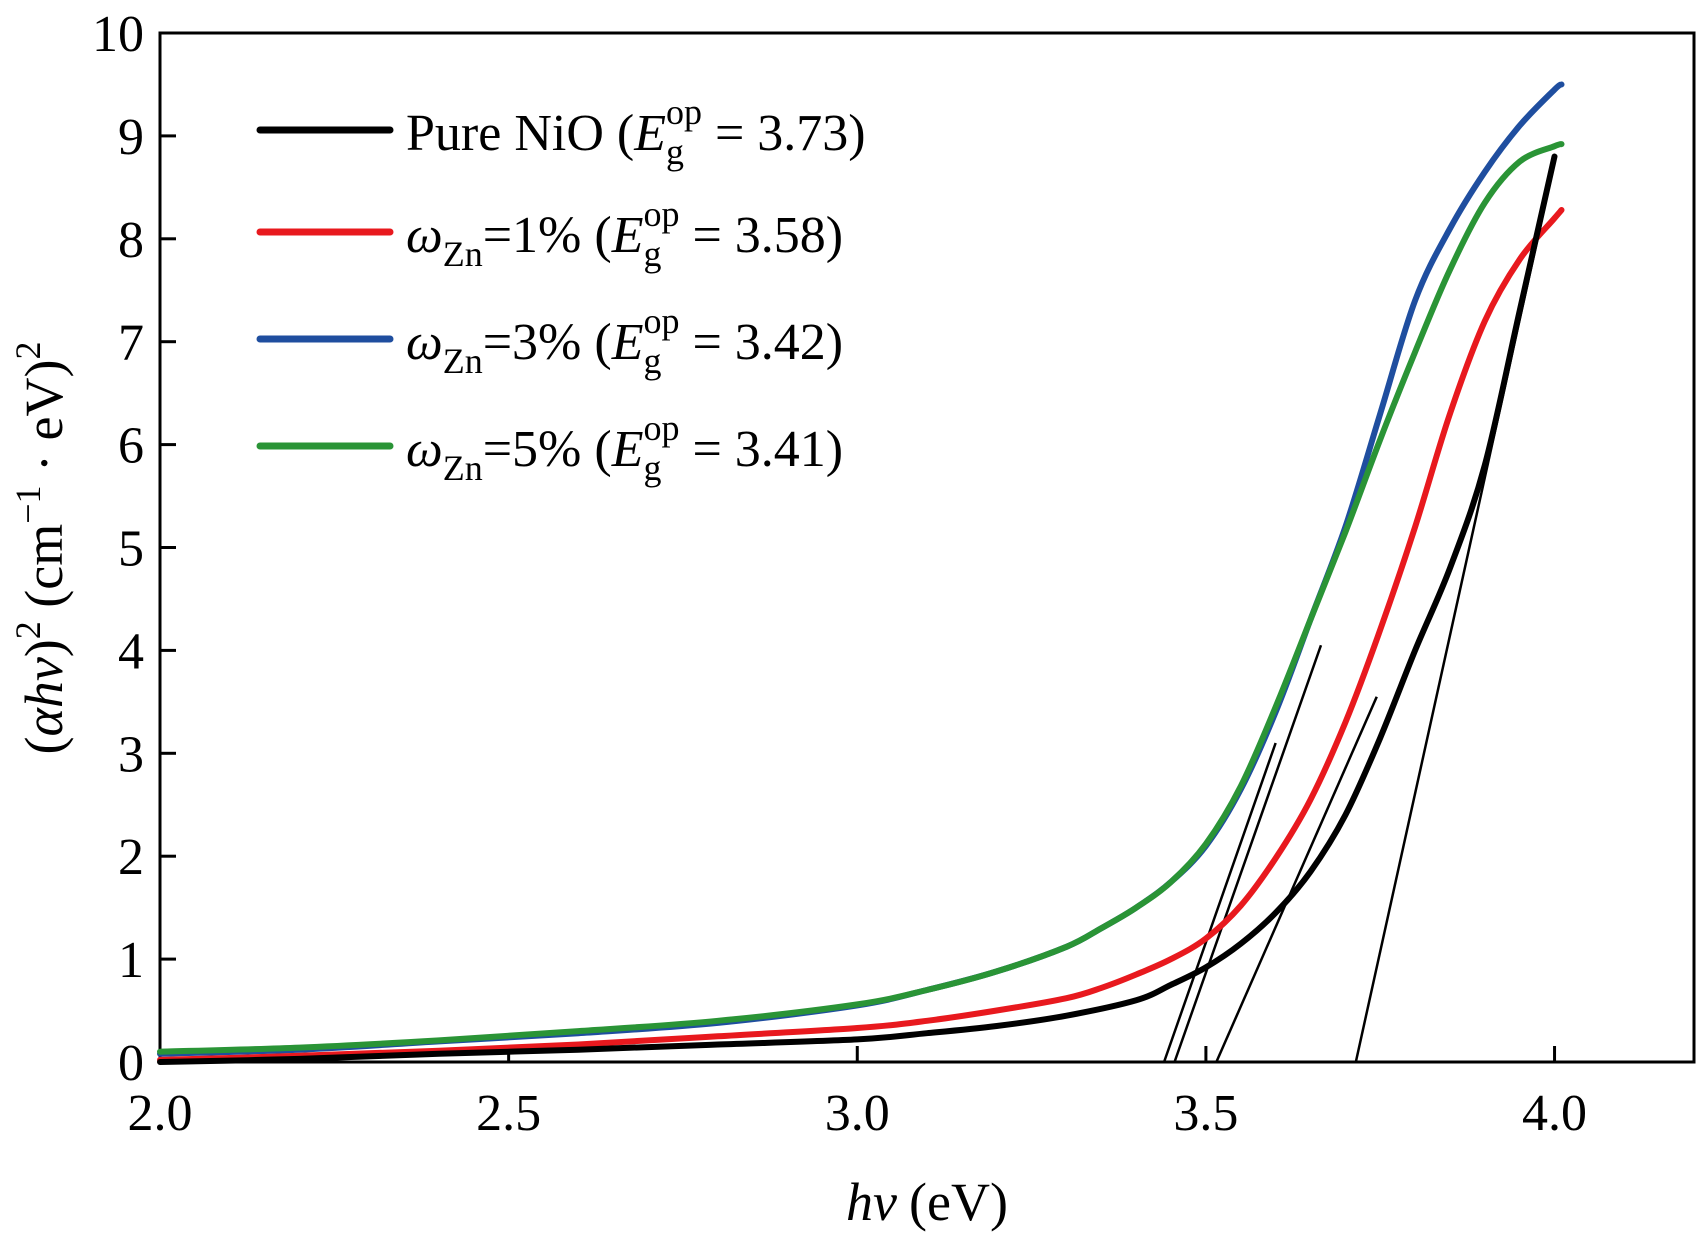  Describe the element at coordinates (44, 746) in the screenshot. I see `y-title-open: (` at that location.